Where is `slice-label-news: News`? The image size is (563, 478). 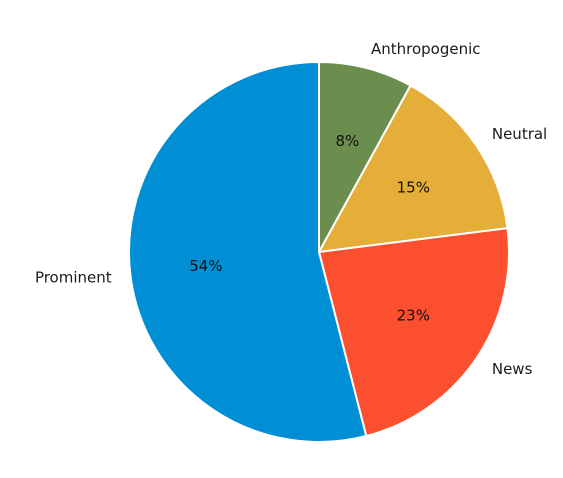
slice-label-news: News is located at coordinates (512, 369).